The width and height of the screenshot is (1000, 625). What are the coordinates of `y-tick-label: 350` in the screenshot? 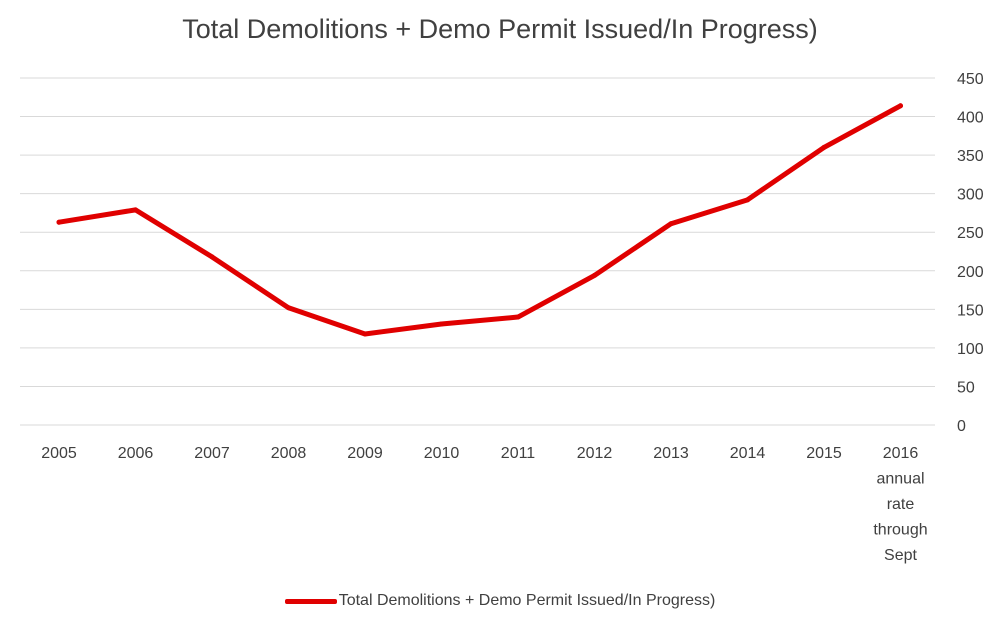 It's located at (970, 156).